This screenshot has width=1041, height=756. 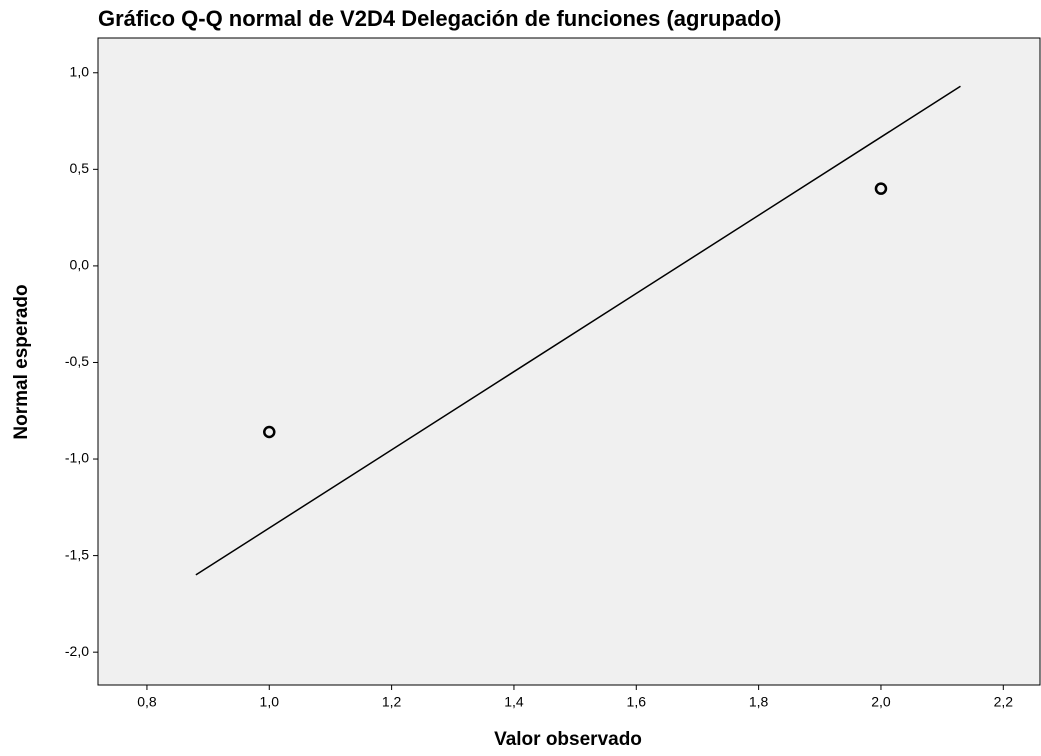 I want to click on x-tick-label: 2,0, so click(x=881, y=702).